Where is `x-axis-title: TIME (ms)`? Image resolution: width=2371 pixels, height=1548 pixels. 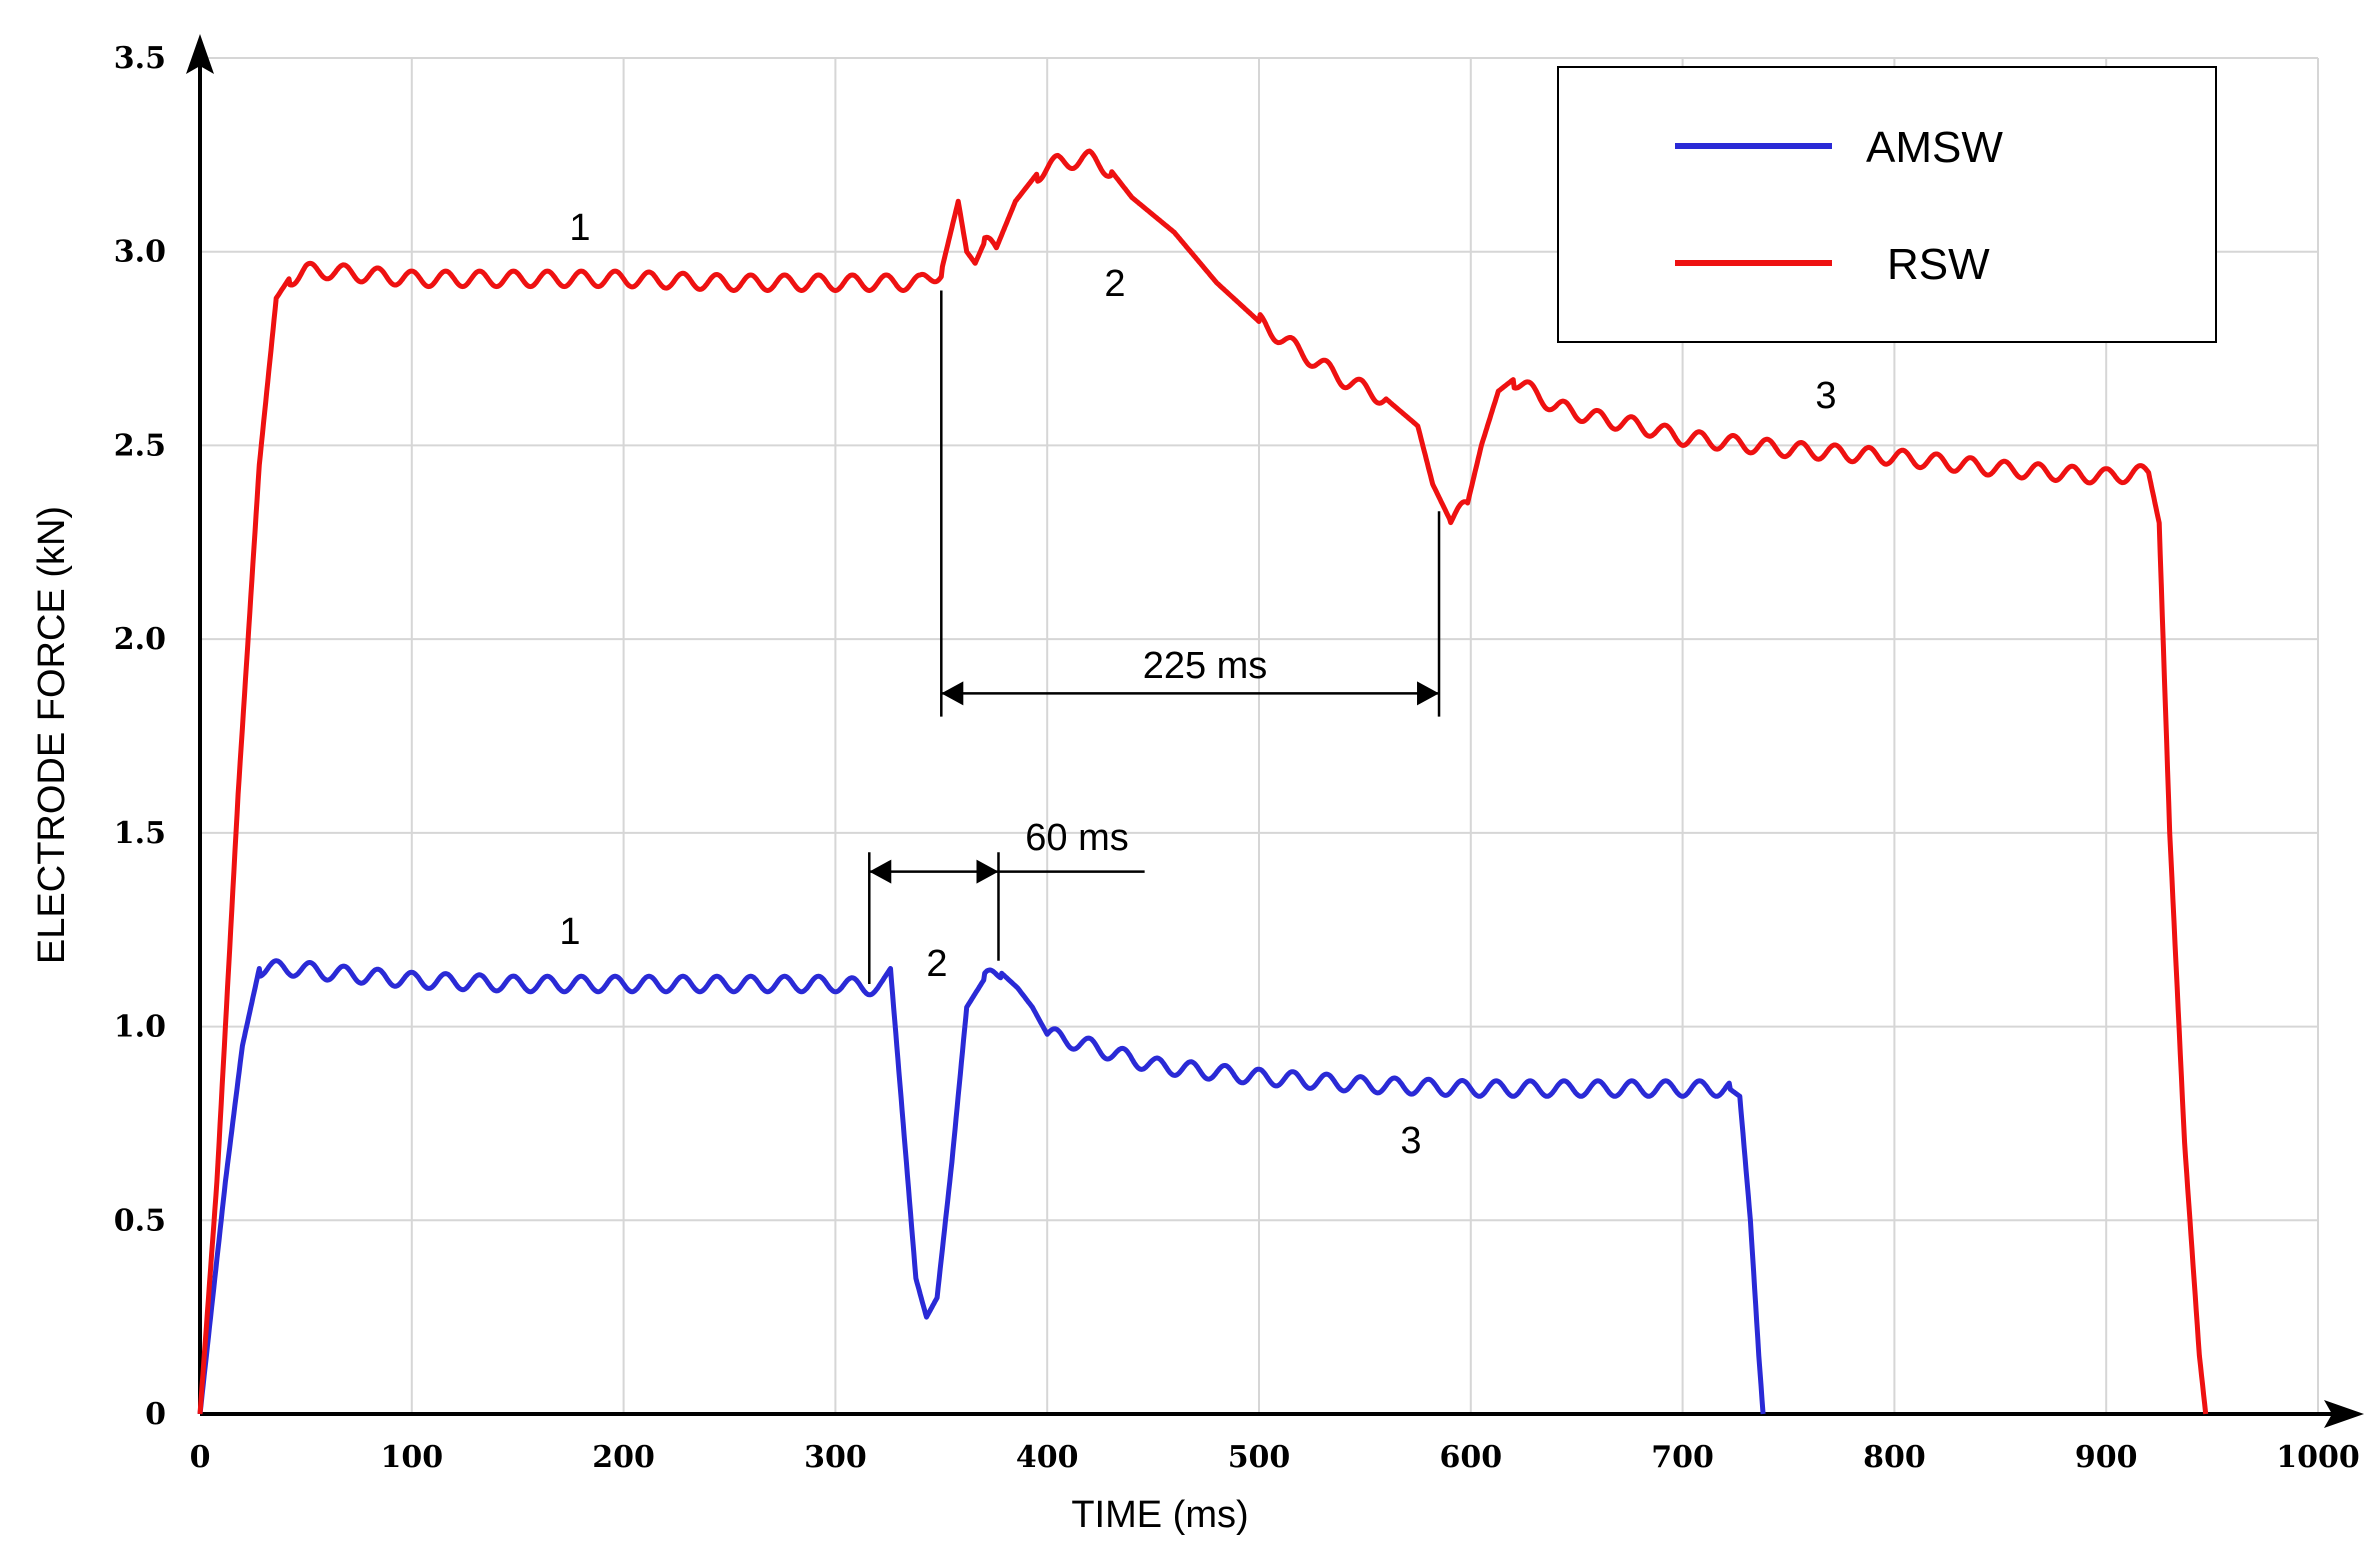 x-axis-title: TIME (ms) is located at coordinates (1159, 1515).